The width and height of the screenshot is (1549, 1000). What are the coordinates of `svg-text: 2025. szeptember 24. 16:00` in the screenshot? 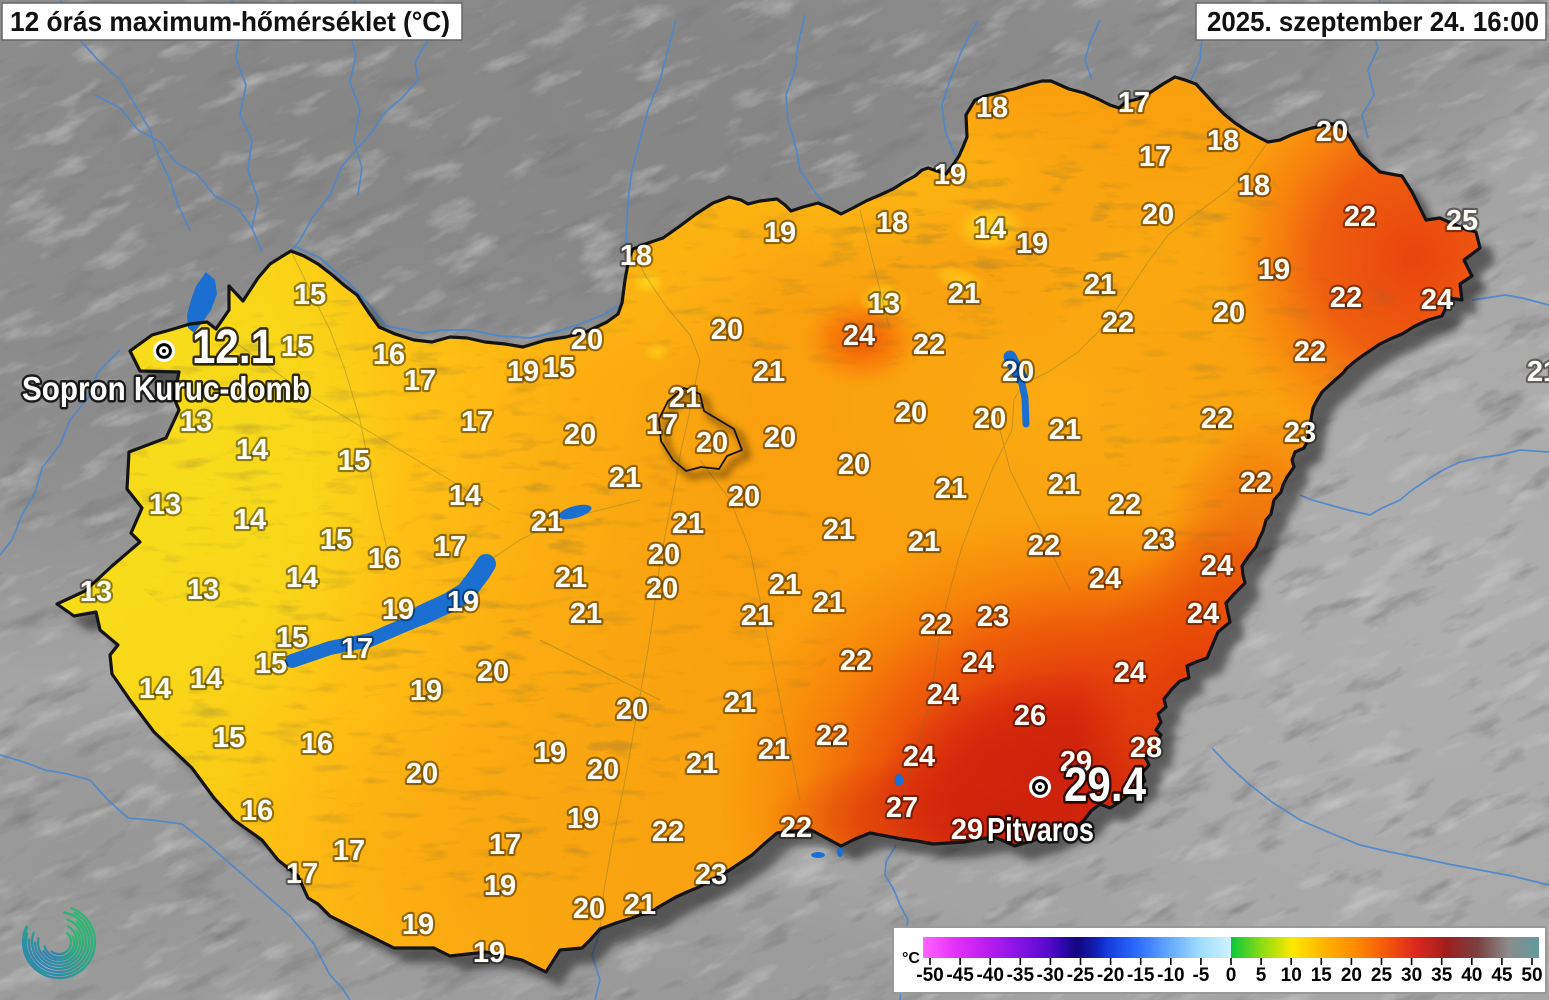 It's located at (1373, 21).